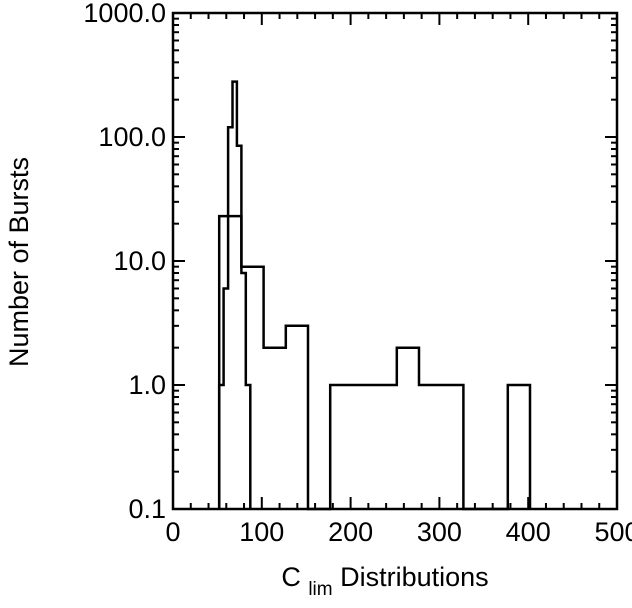 The height and width of the screenshot is (608, 632). What do you see at coordinates (132, 137) in the screenshot?
I see `y-tick-label: 100.0` at bounding box center [132, 137].